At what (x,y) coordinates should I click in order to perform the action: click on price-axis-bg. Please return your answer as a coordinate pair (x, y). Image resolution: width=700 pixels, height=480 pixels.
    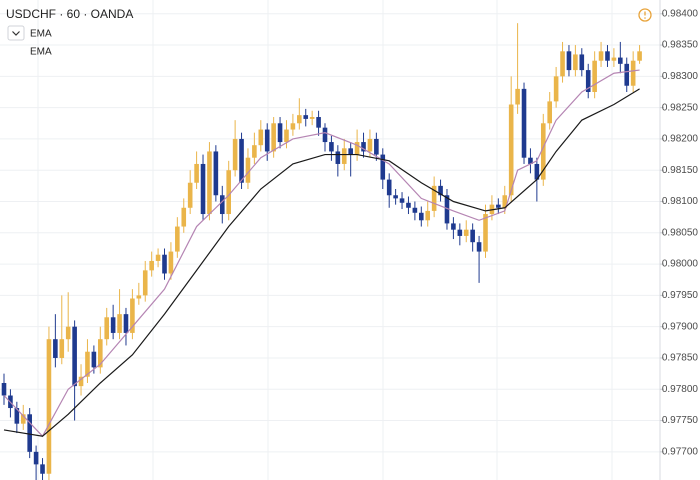
    Looking at the image, I should click on (680, 240).